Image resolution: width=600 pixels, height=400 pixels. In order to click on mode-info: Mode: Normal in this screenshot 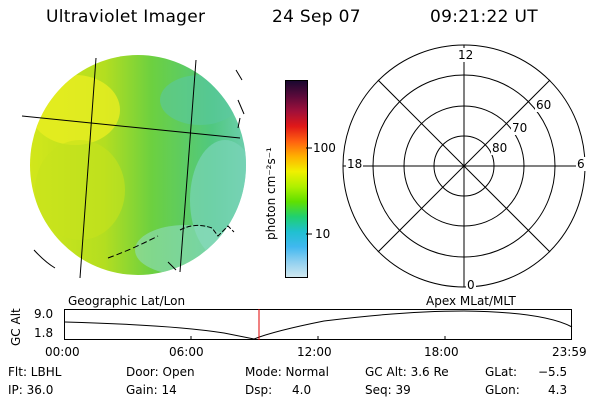, I will do `click(287, 372)`.